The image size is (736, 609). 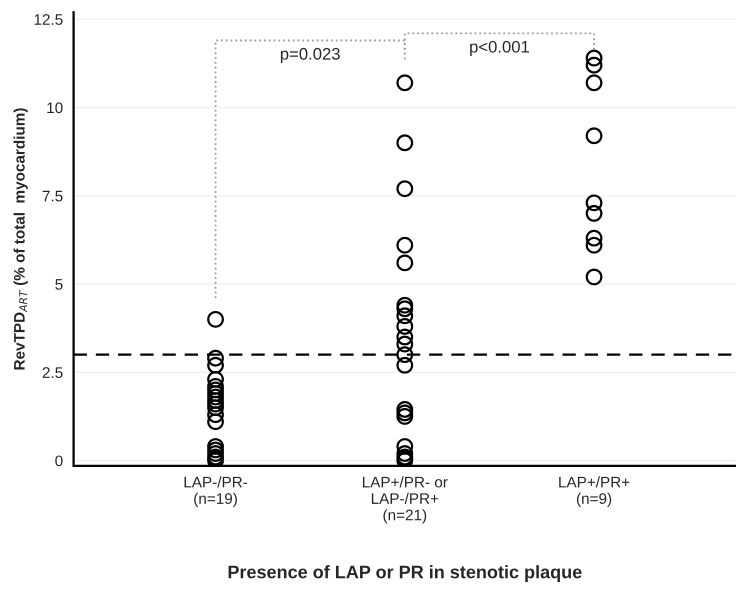 I want to click on y-tick-label: 10, so click(x=55, y=108).